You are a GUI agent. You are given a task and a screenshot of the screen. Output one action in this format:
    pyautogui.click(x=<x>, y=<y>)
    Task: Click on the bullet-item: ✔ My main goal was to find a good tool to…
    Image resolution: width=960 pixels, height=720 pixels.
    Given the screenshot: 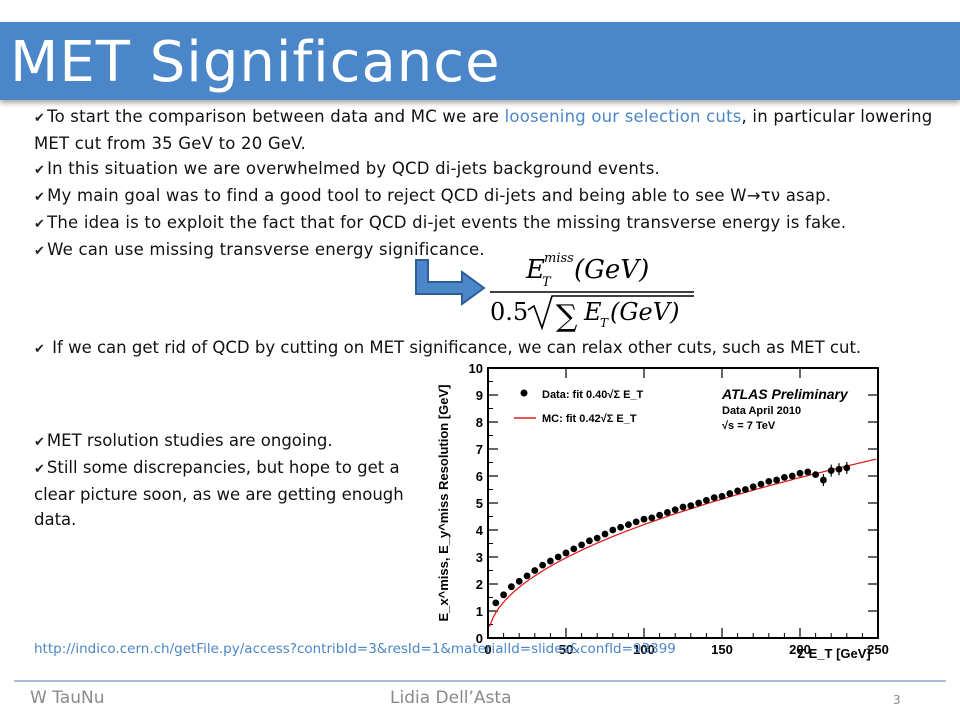 What is the action you would take?
    pyautogui.click(x=484, y=196)
    